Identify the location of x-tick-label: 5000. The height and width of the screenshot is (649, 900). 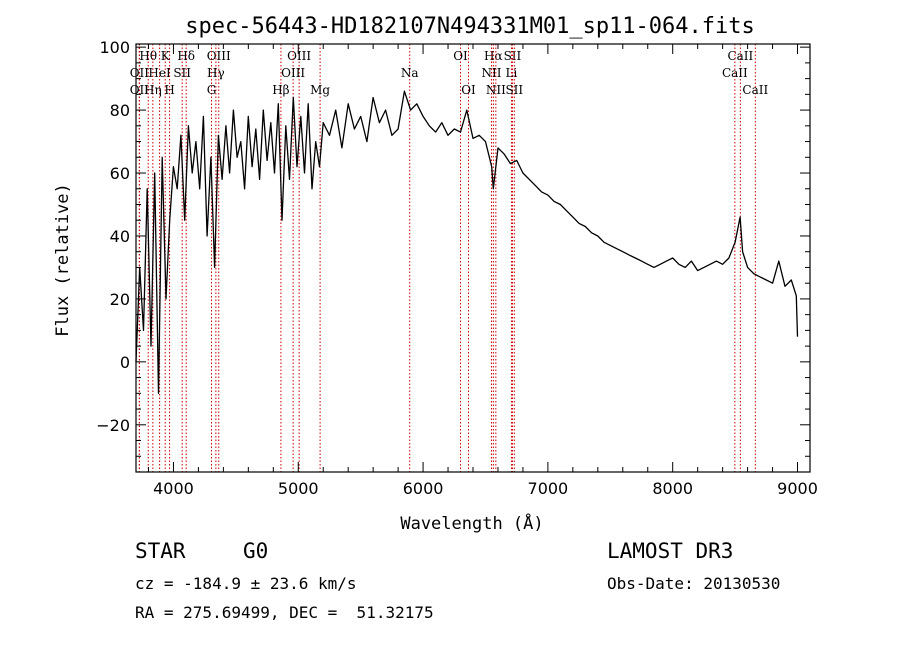
(298, 488).